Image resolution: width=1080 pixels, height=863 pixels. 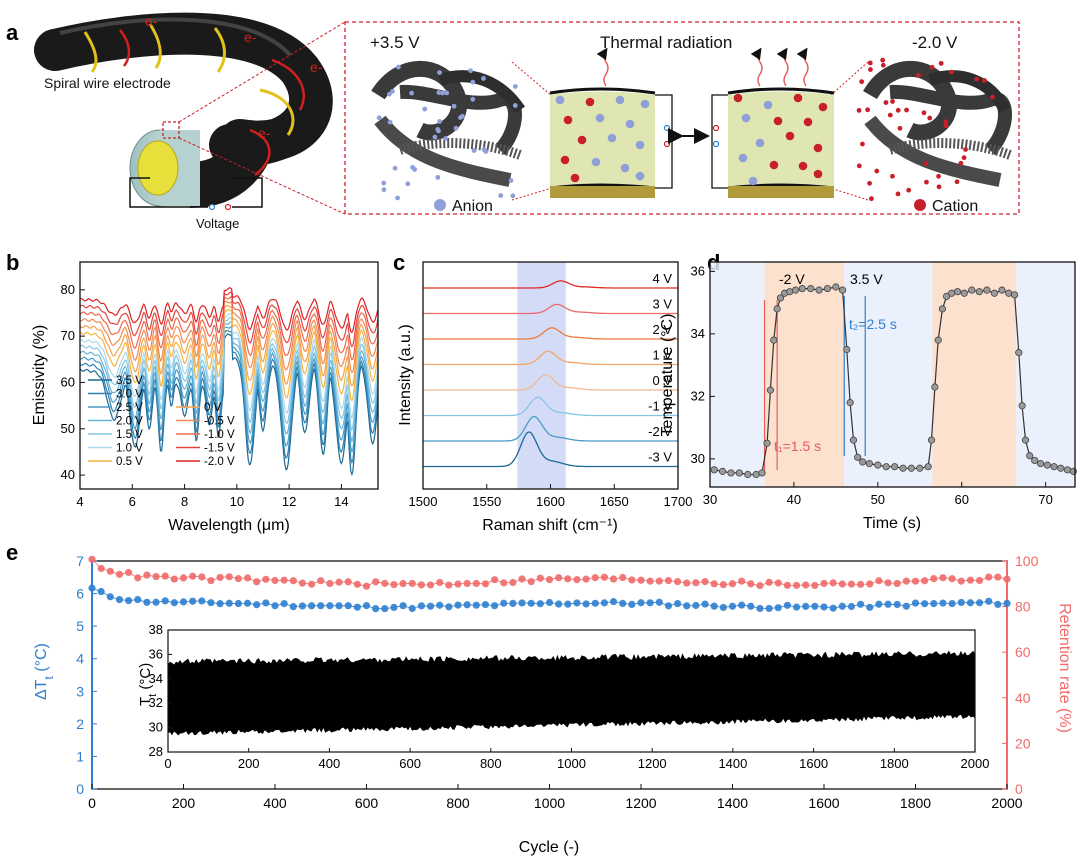 What do you see at coordinates (662, 380) in the screenshot?
I see `raman-line-label: 0 V` at bounding box center [662, 380].